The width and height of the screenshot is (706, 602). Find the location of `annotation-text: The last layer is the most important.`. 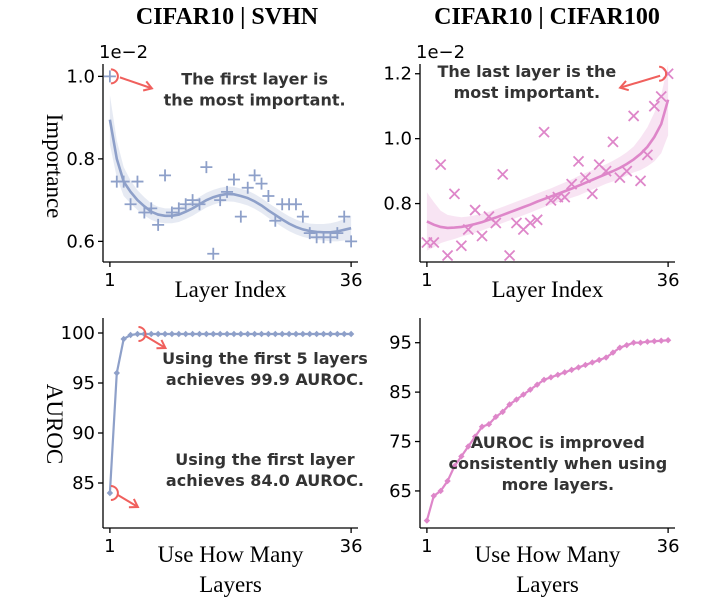

annotation-text: The last layer is the most important. is located at coordinates (526, 82).